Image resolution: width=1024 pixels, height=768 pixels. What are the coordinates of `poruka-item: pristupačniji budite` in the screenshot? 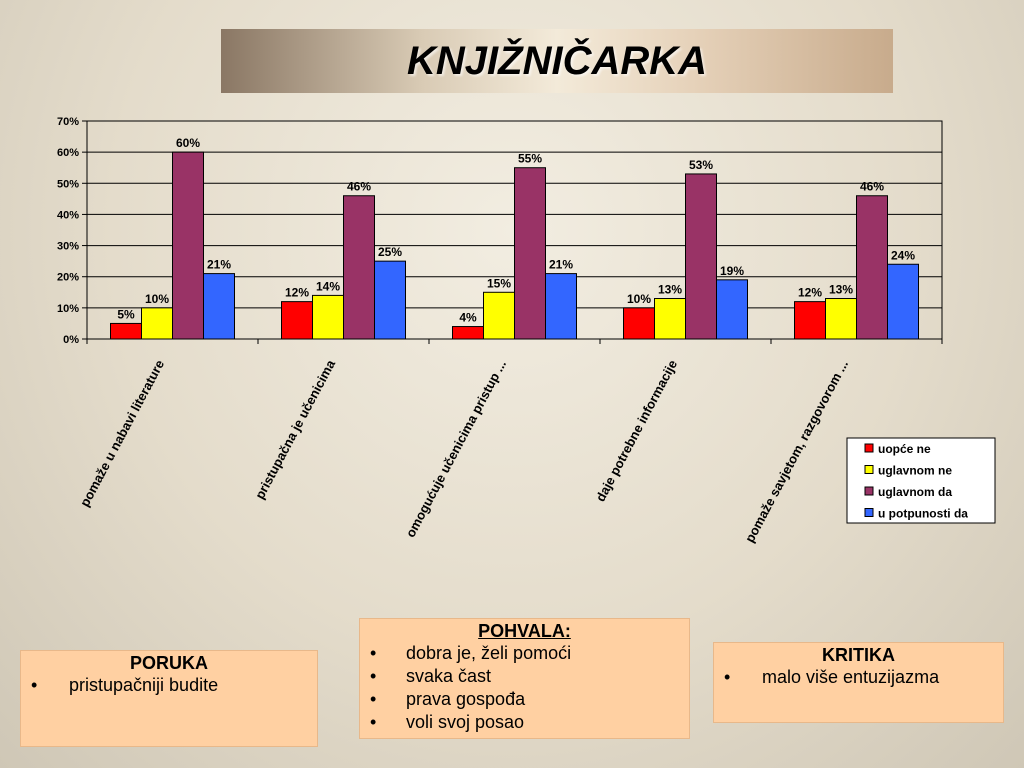 It's located at (169, 685).